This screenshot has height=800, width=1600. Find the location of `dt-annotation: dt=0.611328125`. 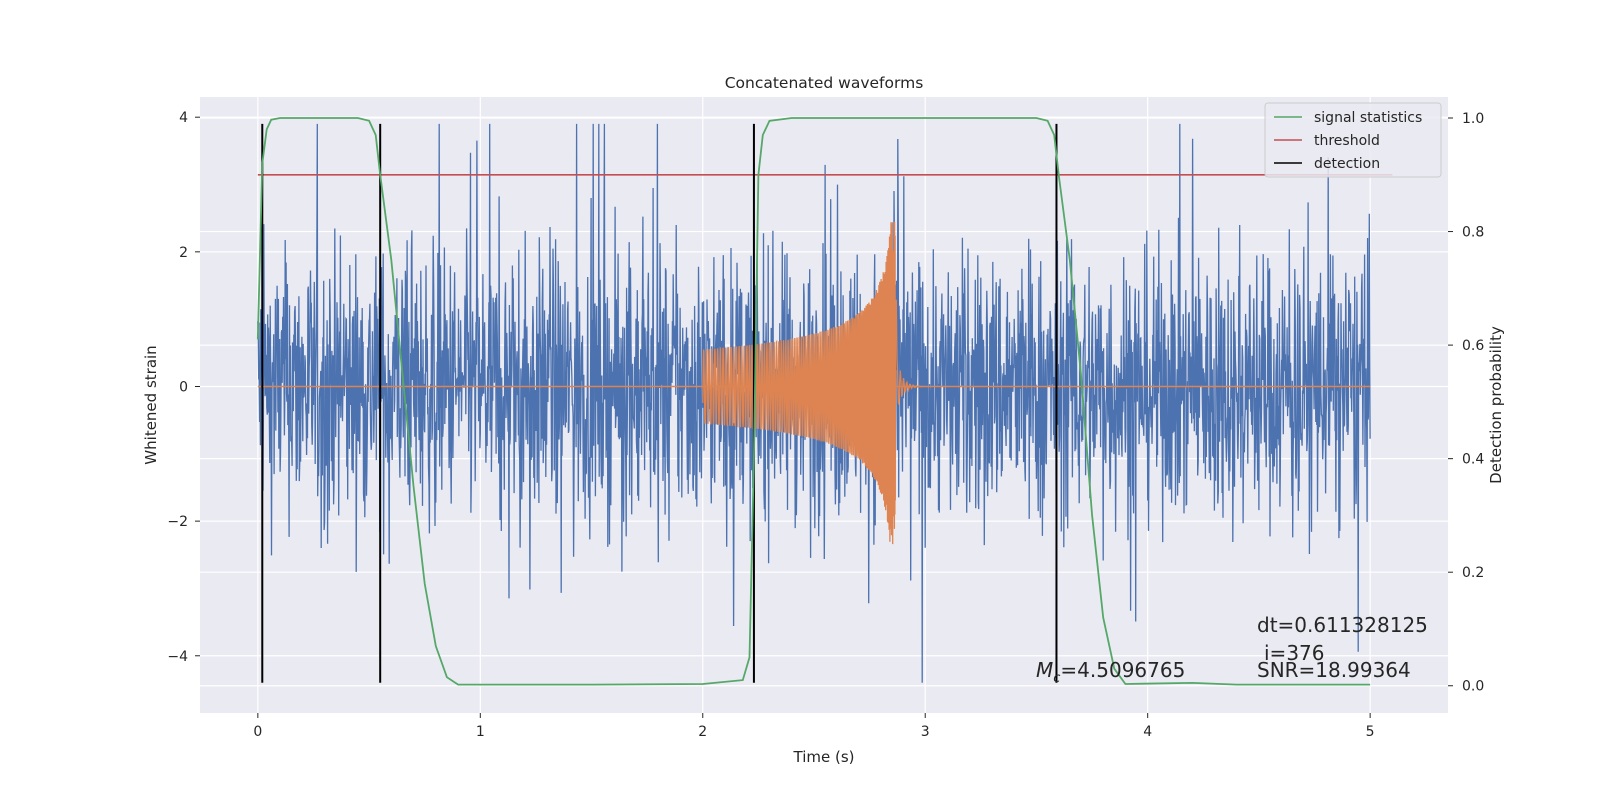

dt-annotation: dt=0.611328125 is located at coordinates (1342, 625).